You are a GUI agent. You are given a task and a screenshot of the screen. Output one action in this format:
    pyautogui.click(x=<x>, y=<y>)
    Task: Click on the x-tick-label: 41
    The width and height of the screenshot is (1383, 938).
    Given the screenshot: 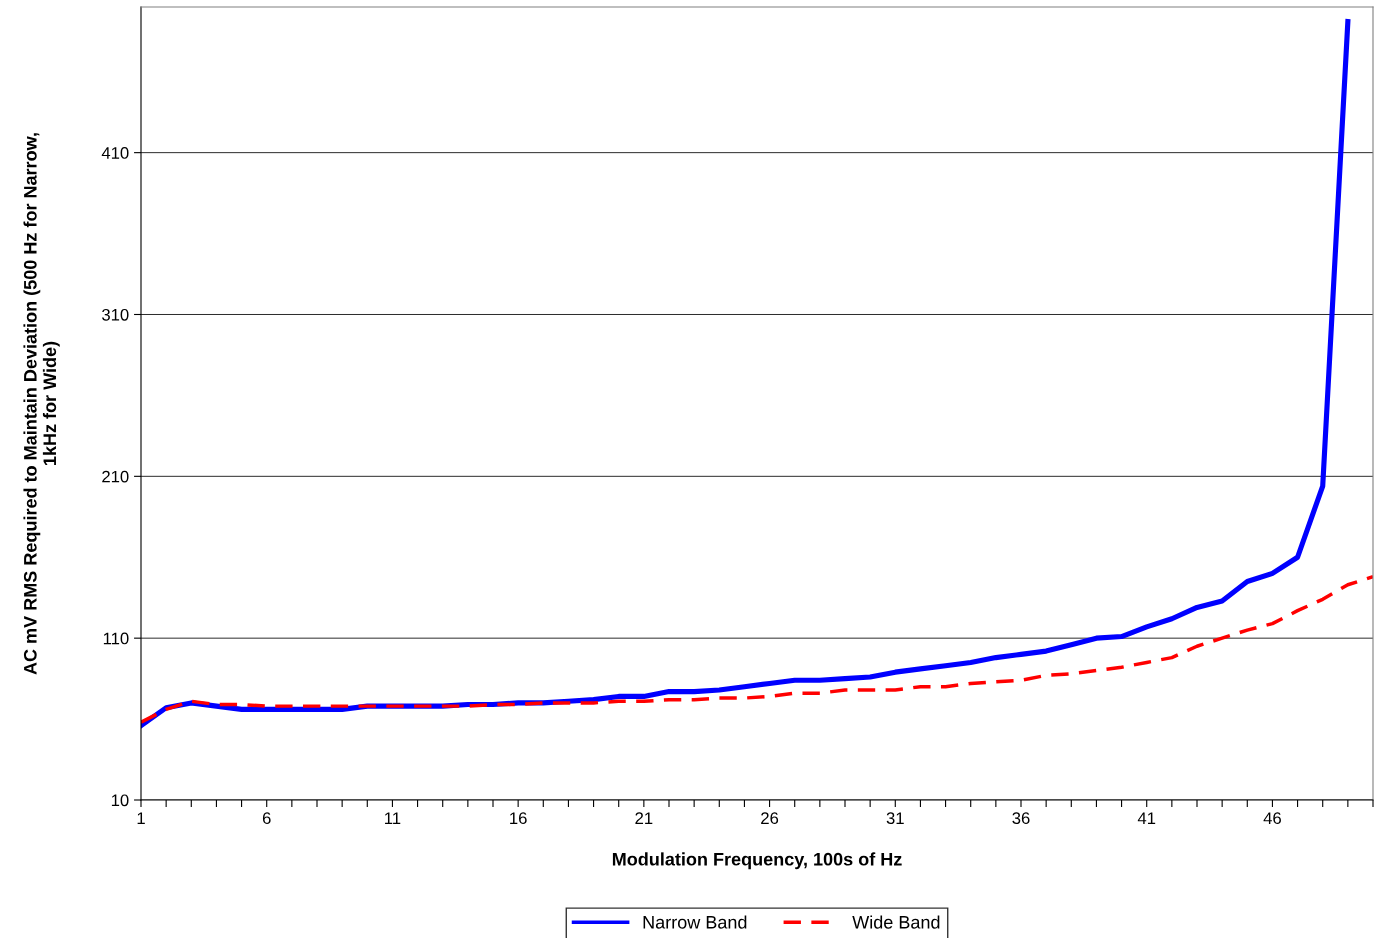 What is the action you would take?
    pyautogui.click(x=1146, y=818)
    